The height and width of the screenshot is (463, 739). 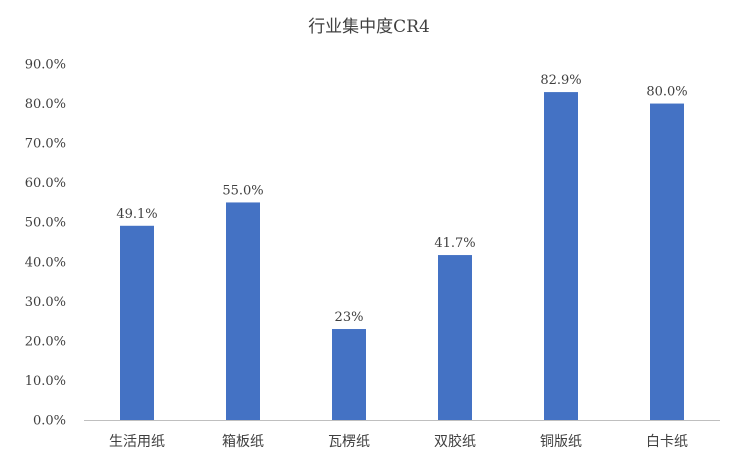 I want to click on y-tick-label: 10.0%, so click(x=45, y=381).